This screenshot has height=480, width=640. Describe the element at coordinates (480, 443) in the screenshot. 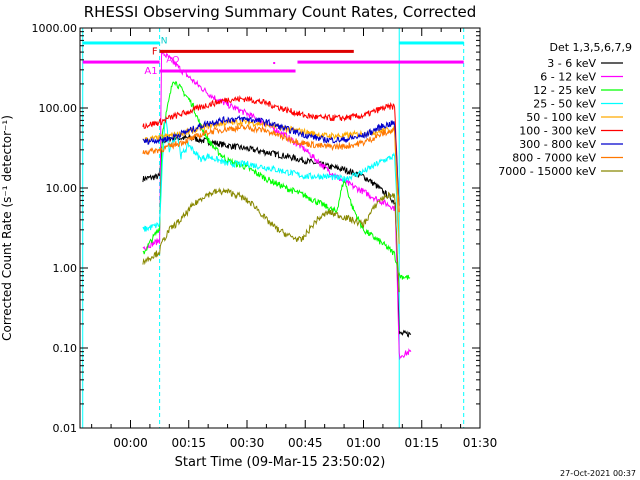

I see `x-tick-label: 01:30` at that location.